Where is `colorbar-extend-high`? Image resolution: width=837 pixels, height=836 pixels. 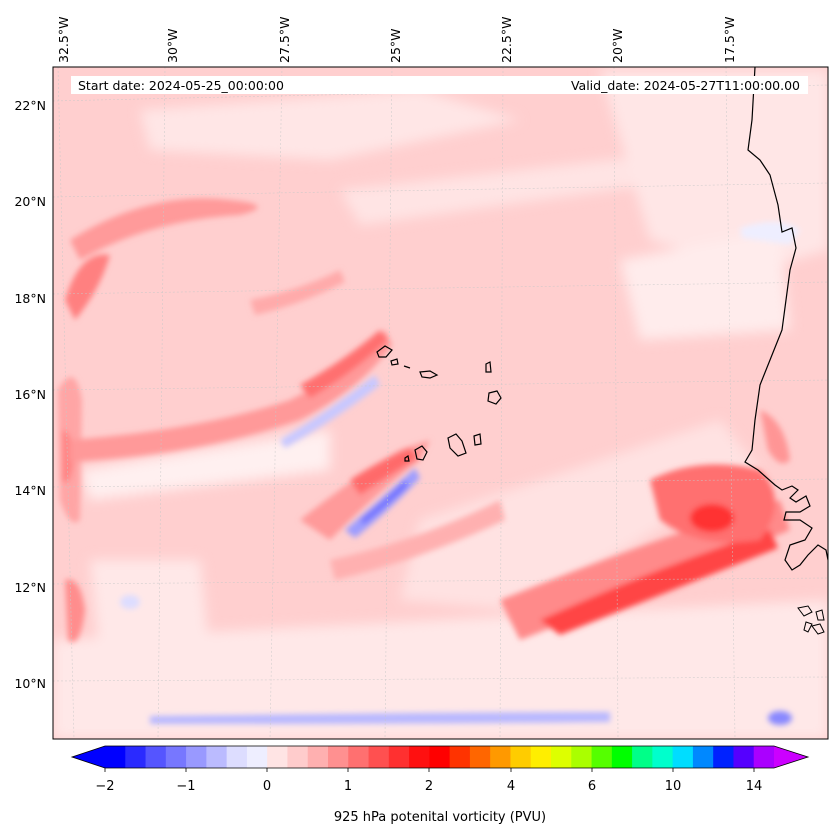 colorbar-extend-high is located at coordinates (791, 757).